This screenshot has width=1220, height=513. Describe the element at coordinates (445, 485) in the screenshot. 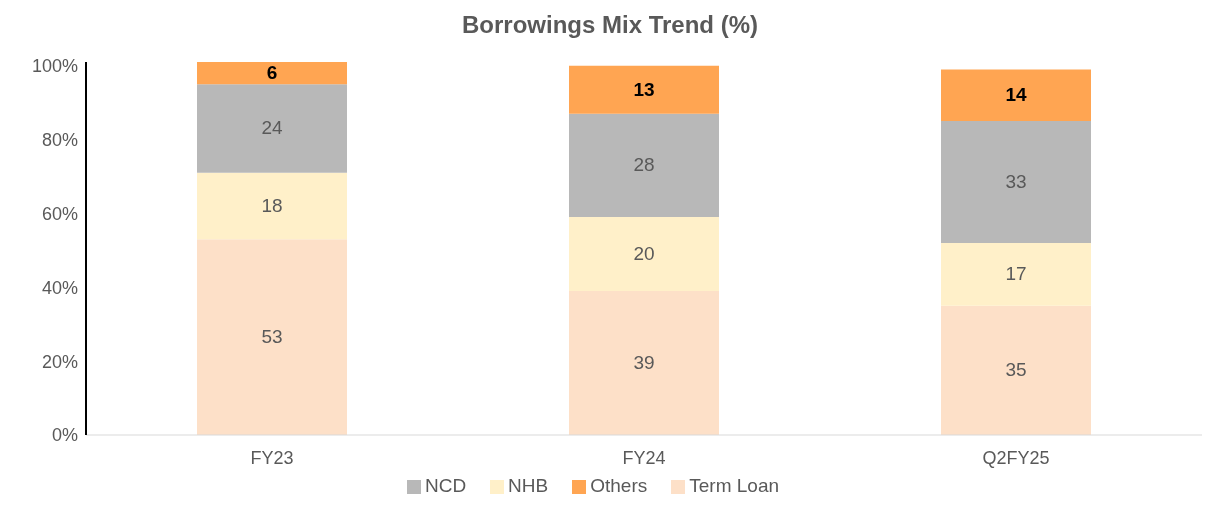

I see `legend-label: NCD` at that location.